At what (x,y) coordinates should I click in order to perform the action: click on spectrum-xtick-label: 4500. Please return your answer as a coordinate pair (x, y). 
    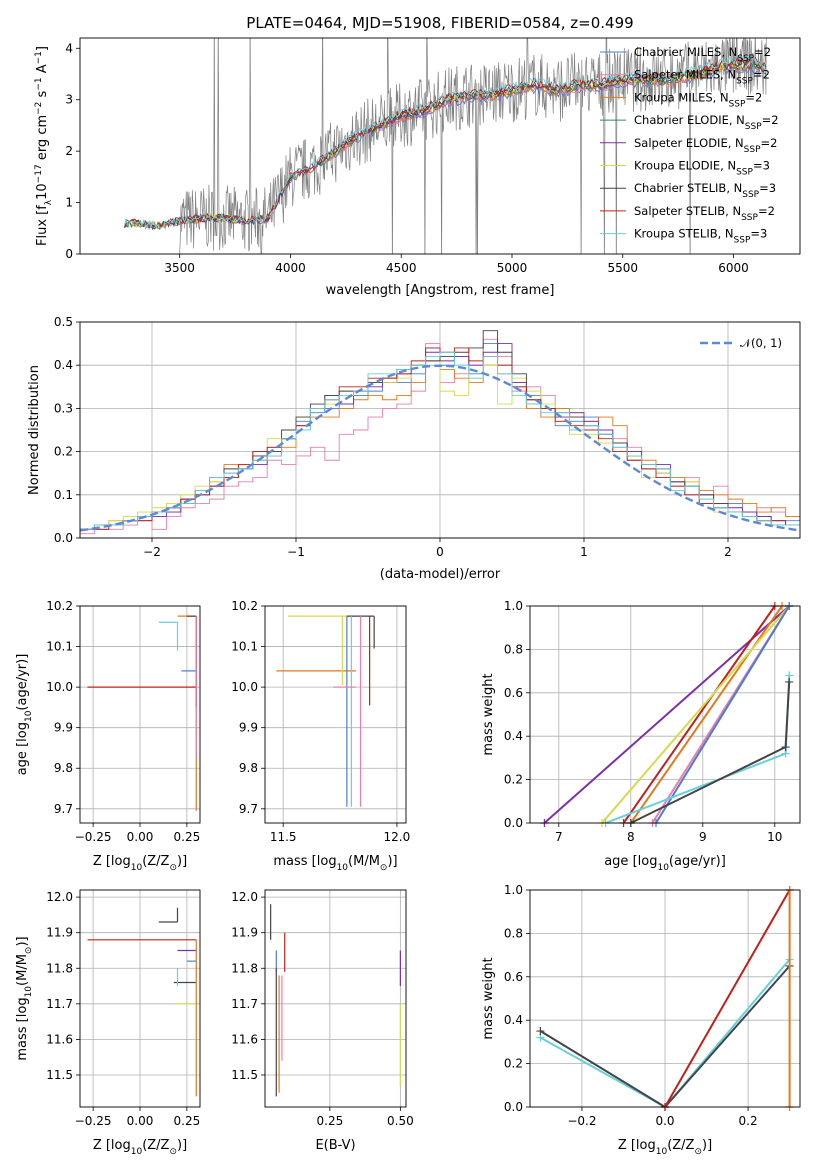
    Looking at the image, I should click on (401, 268).